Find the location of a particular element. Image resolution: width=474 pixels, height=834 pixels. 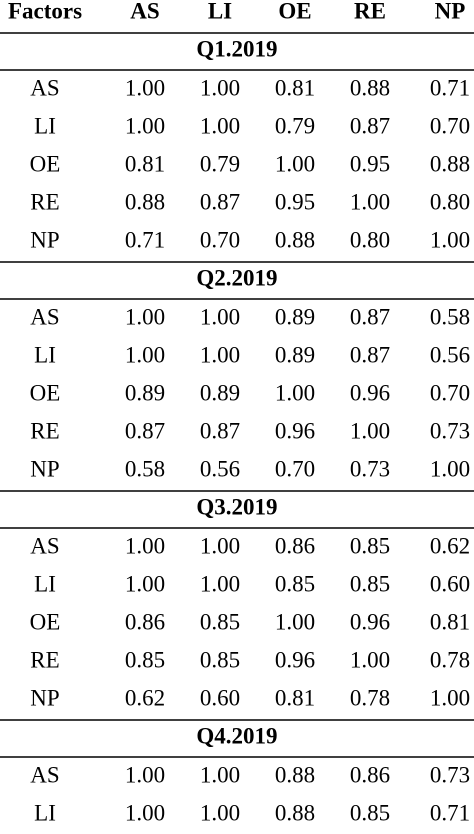

header-cell: NP is located at coordinates (450, 11).